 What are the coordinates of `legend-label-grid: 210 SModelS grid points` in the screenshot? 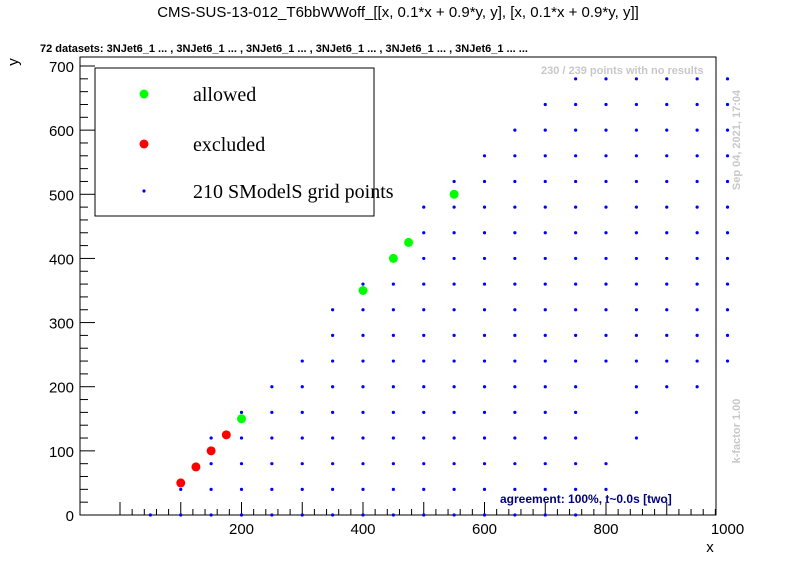 It's located at (293, 192).